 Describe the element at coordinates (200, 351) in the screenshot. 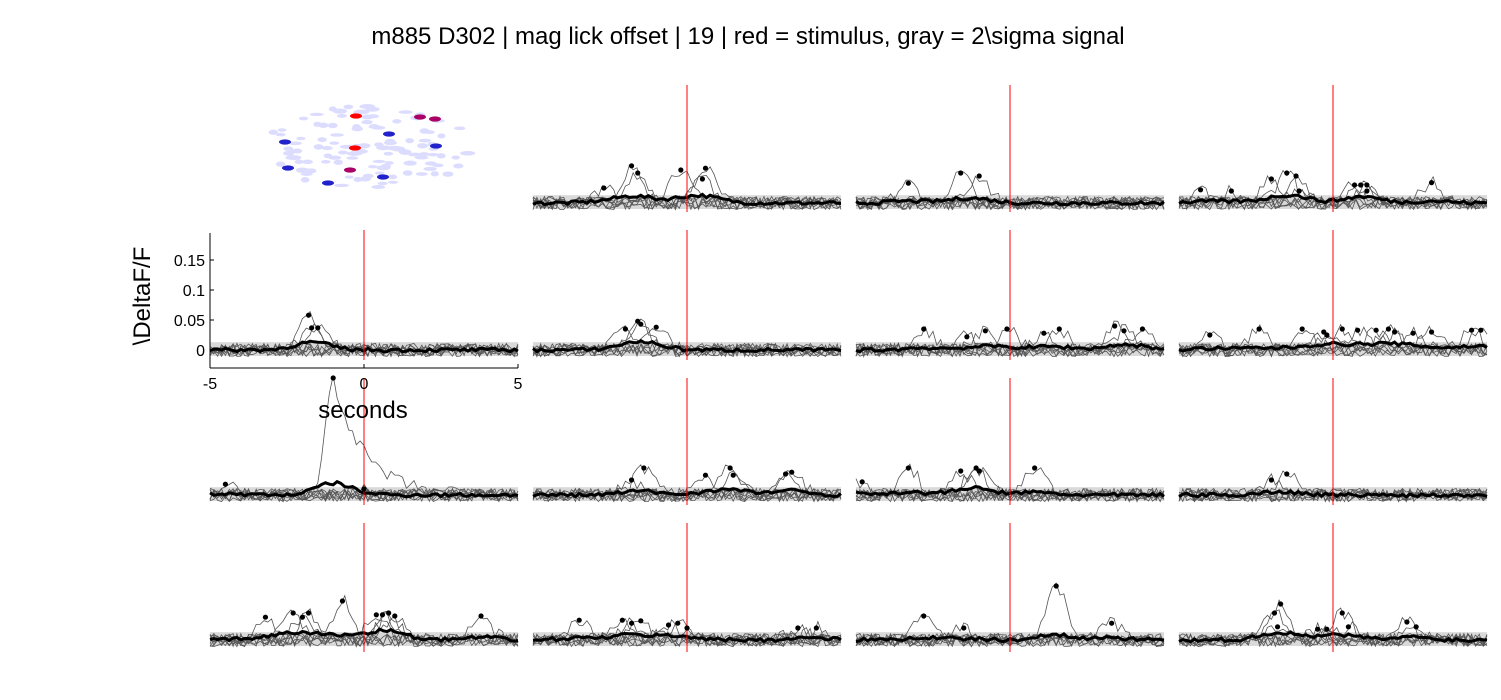

I see `y-tick-label: 0` at that location.